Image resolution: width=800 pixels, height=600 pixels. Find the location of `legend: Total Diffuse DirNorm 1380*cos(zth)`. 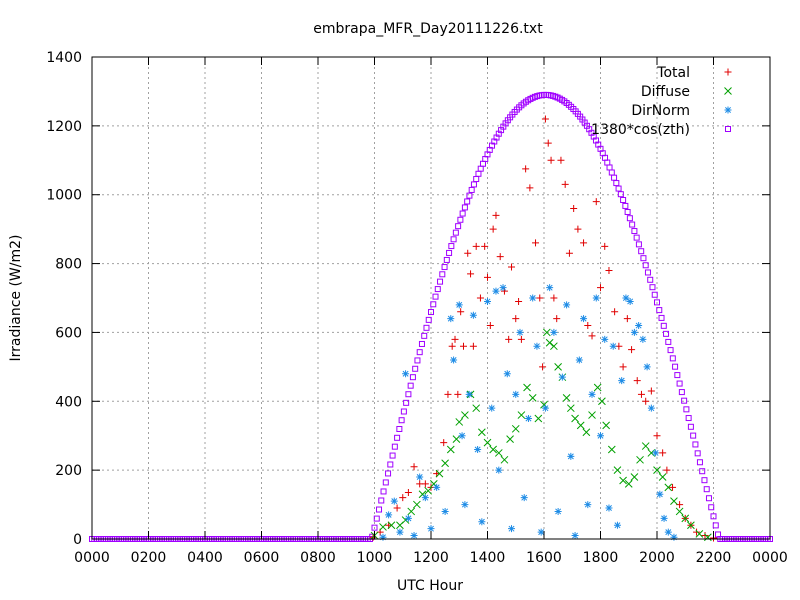

legend: Total Diffuse DirNorm 1380*cos(zth) is located at coordinates (661, 101).